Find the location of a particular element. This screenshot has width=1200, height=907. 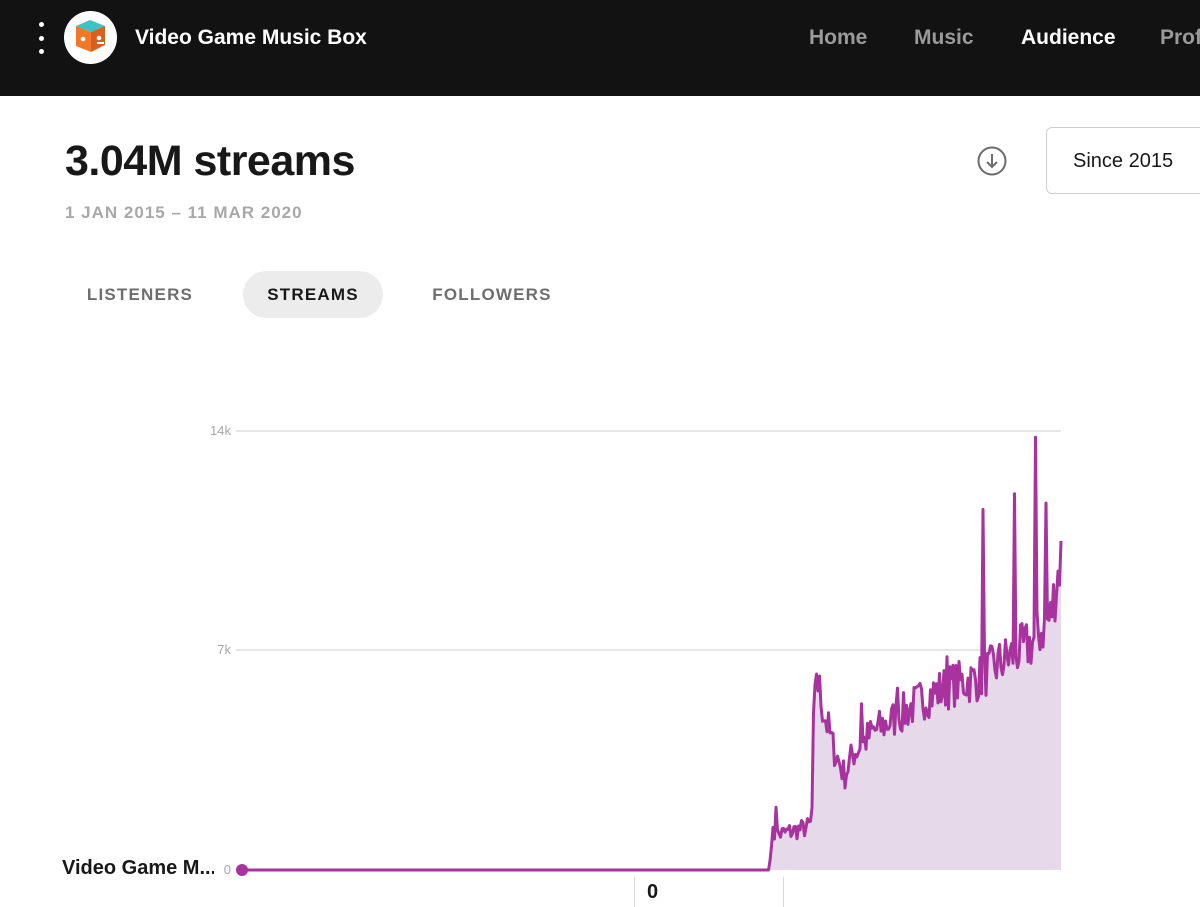

app-title: Video Game Music Box is located at coordinates (251, 37).